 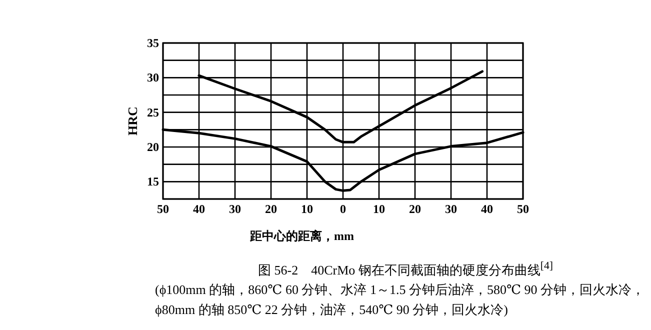 What do you see at coordinates (153, 112) in the screenshot?
I see `y-tick-label: 25` at bounding box center [153, 112].